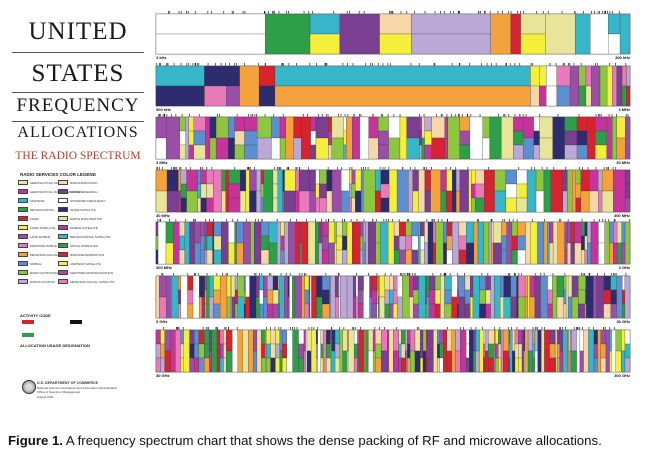 The image size is (650, 461). What do you see at coordinates (84, 227) in the screenshot?
I see `legend-label: MOBILE SATELLITE` at bounding box center [84, 227].